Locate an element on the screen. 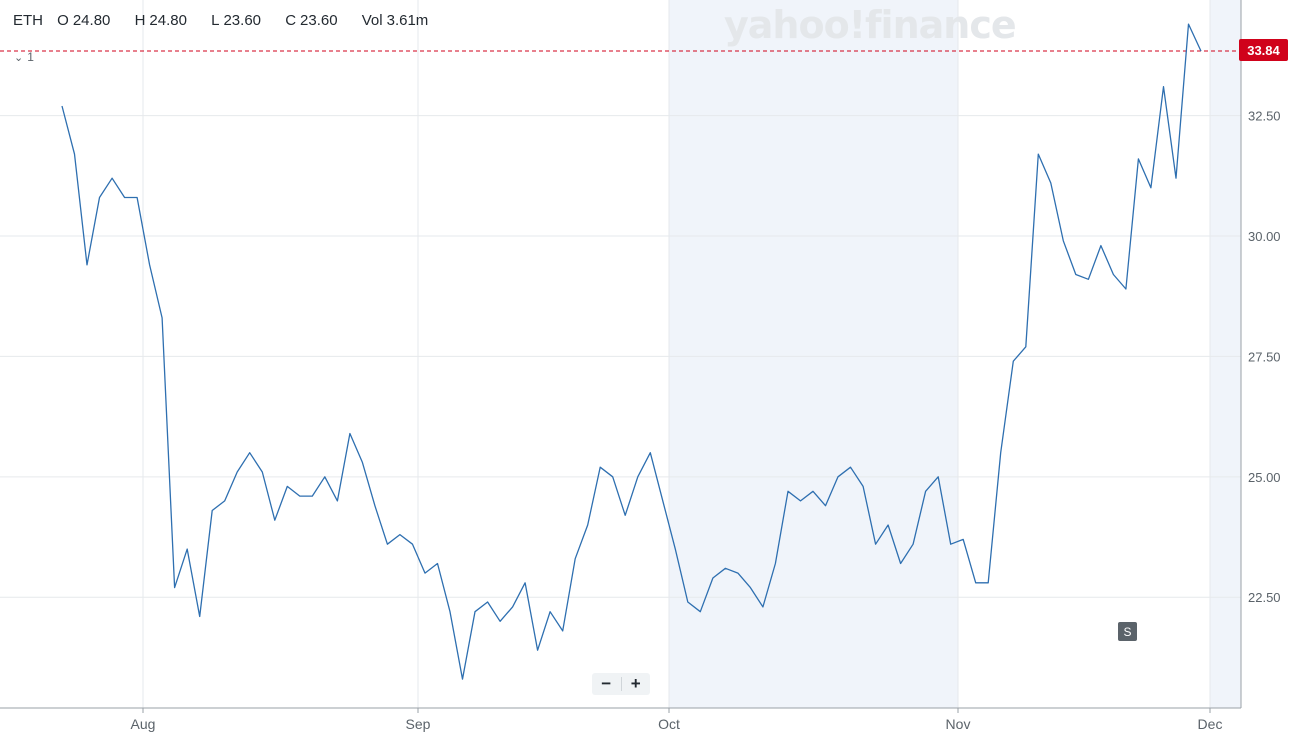 The image size is (1292, 734). x-tick-label: Dec is located at coordinates (1210, 724).